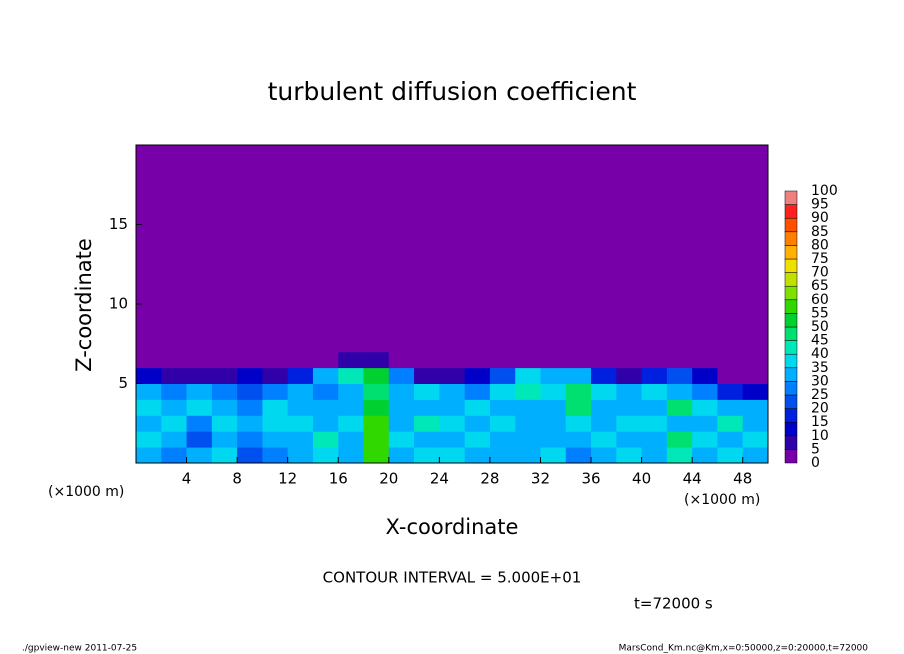  Describe the element at coordinates (820, 395) in the screenshot. I see `colorbar-label: 25` at that location.